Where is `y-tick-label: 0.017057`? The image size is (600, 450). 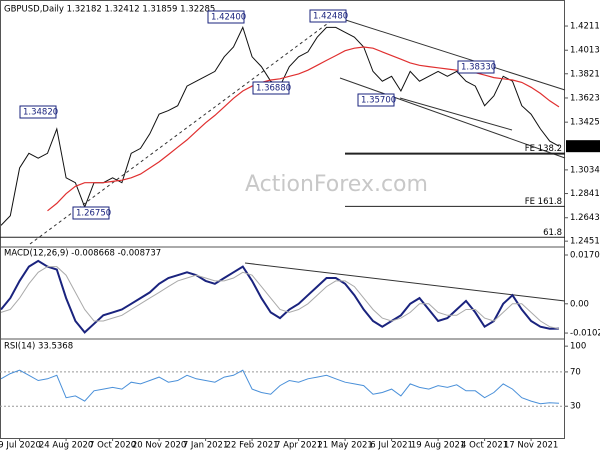
y-tick-label: 0.017057 is located at coordinates (585, 255).